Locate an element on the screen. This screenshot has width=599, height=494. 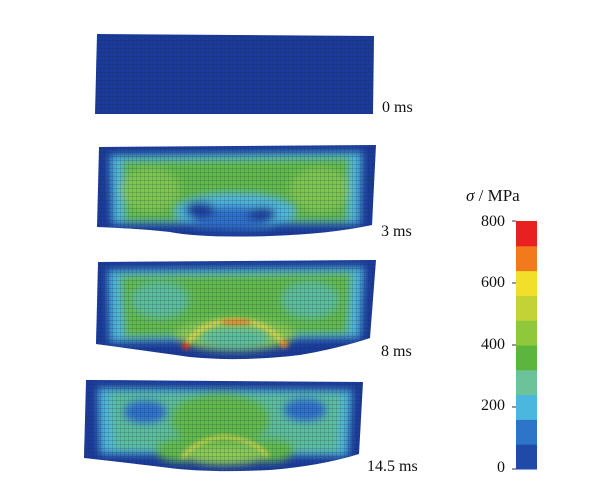
colorbar is located at coordinates (524, 345).